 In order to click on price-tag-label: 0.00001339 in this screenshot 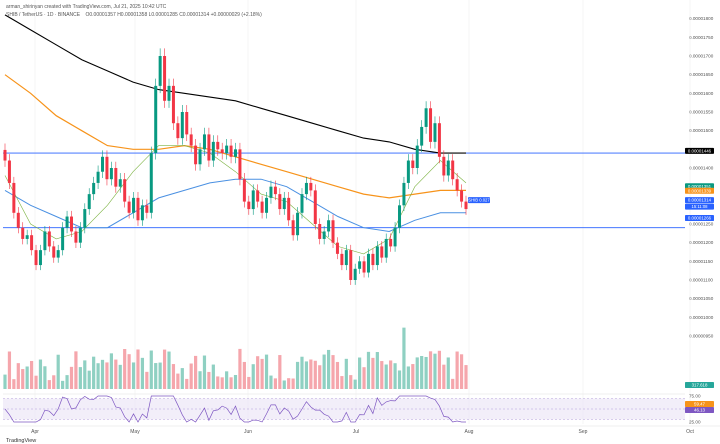, I will do `click(700, 190)`.